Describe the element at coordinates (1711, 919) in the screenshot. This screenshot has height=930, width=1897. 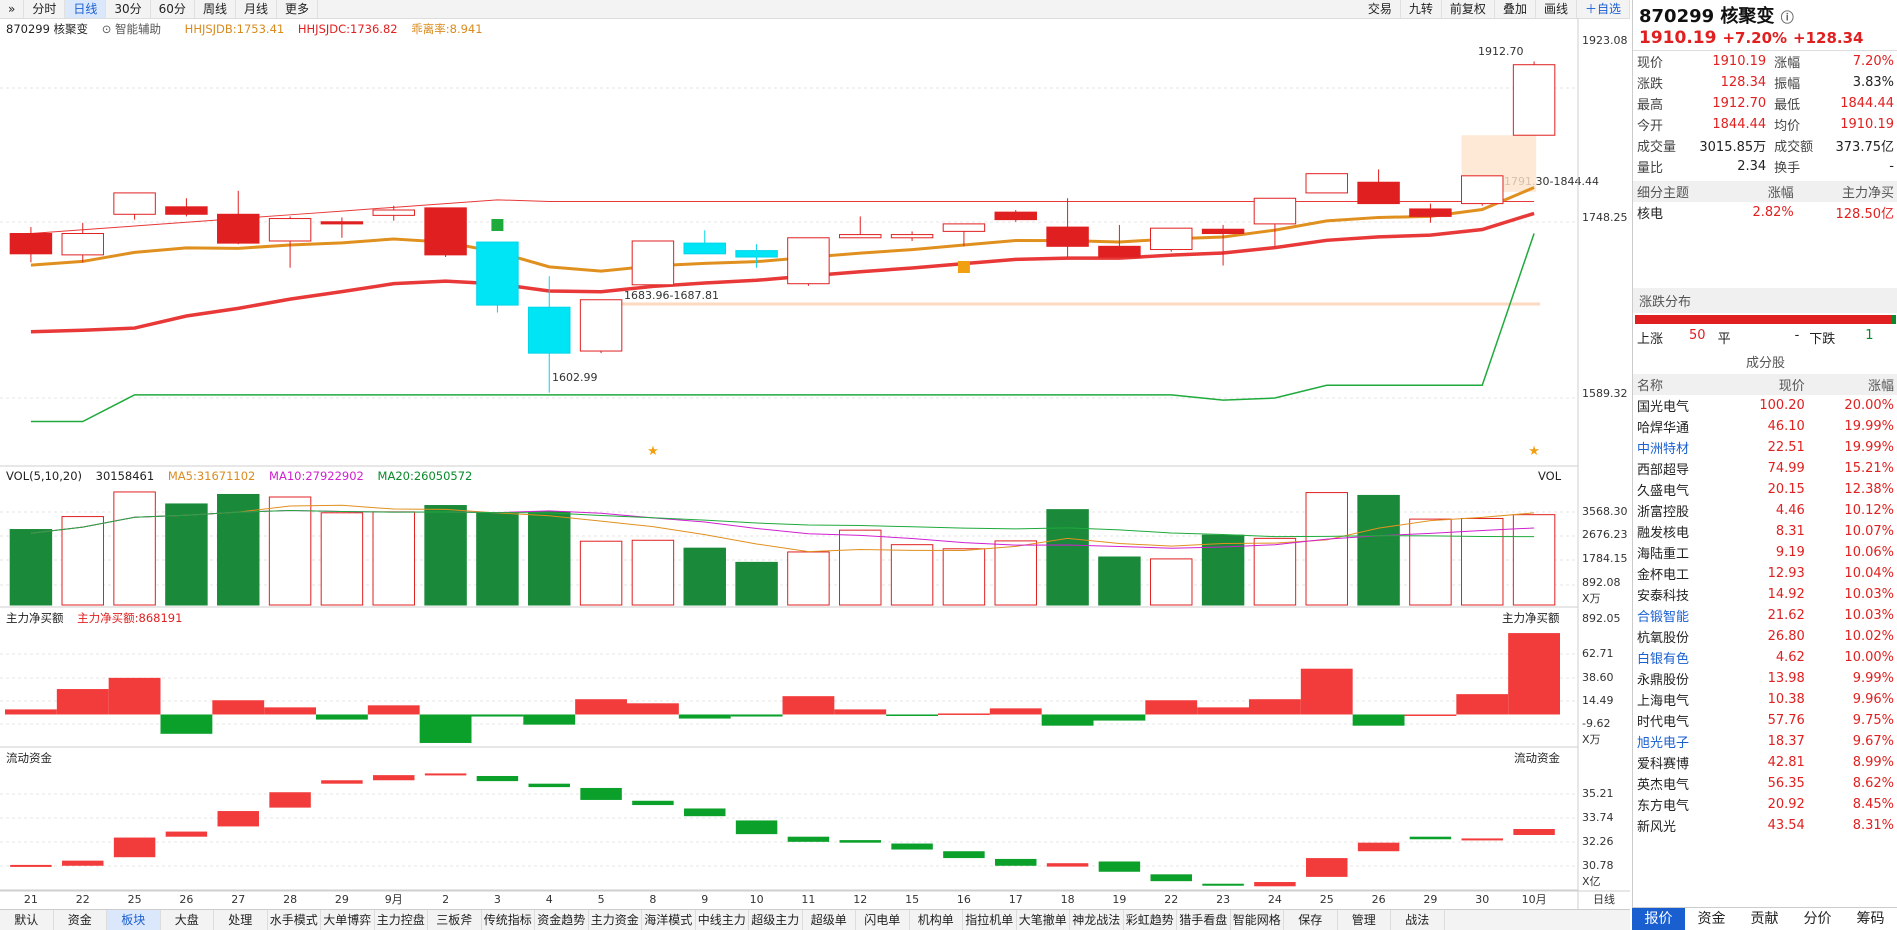
I see `quote-tab: 资金` at that location.